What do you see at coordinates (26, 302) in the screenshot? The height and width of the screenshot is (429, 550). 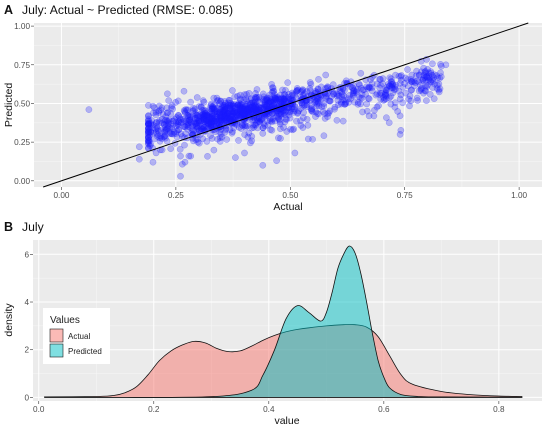 I see `density-y-tick-label: 4` at bounding box center [26, 302].